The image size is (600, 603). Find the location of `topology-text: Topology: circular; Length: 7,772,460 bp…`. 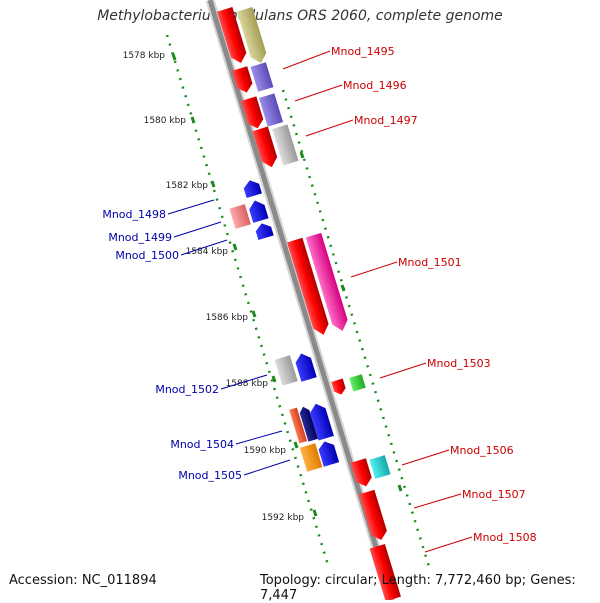

topology-text: Topology: circular; Length: 7,772,460 bp… is located at coordinates (418, 588).